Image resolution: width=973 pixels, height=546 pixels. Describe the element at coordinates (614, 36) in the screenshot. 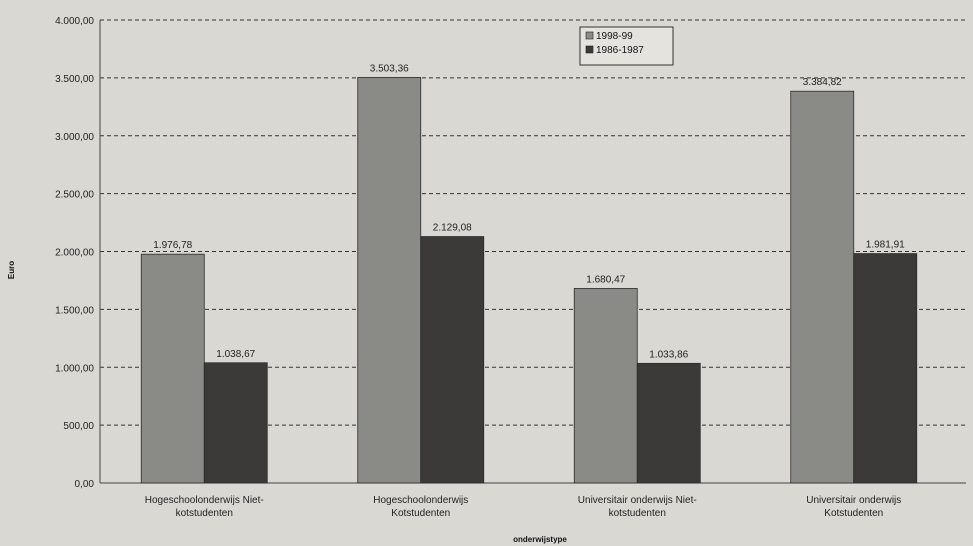

I see `legend-label: 1998-99` at that location.